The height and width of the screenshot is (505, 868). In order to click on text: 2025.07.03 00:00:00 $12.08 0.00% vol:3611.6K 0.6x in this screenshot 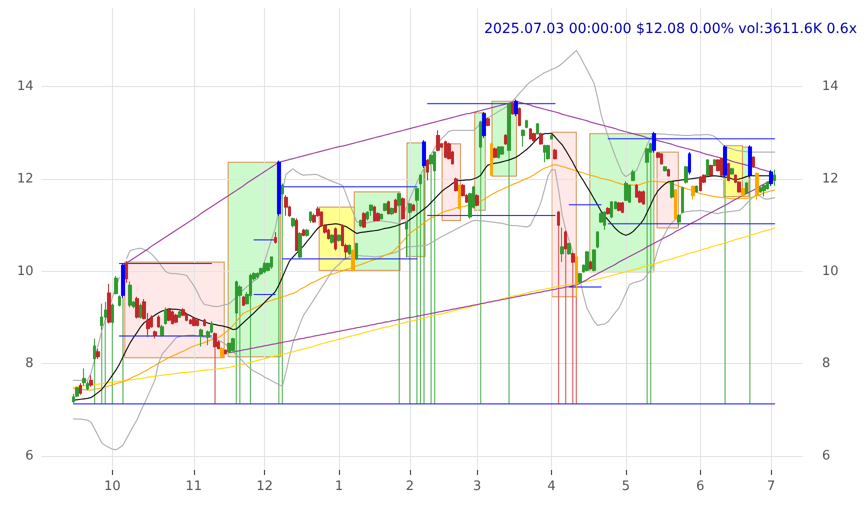, I will do `click(670, 29)`.